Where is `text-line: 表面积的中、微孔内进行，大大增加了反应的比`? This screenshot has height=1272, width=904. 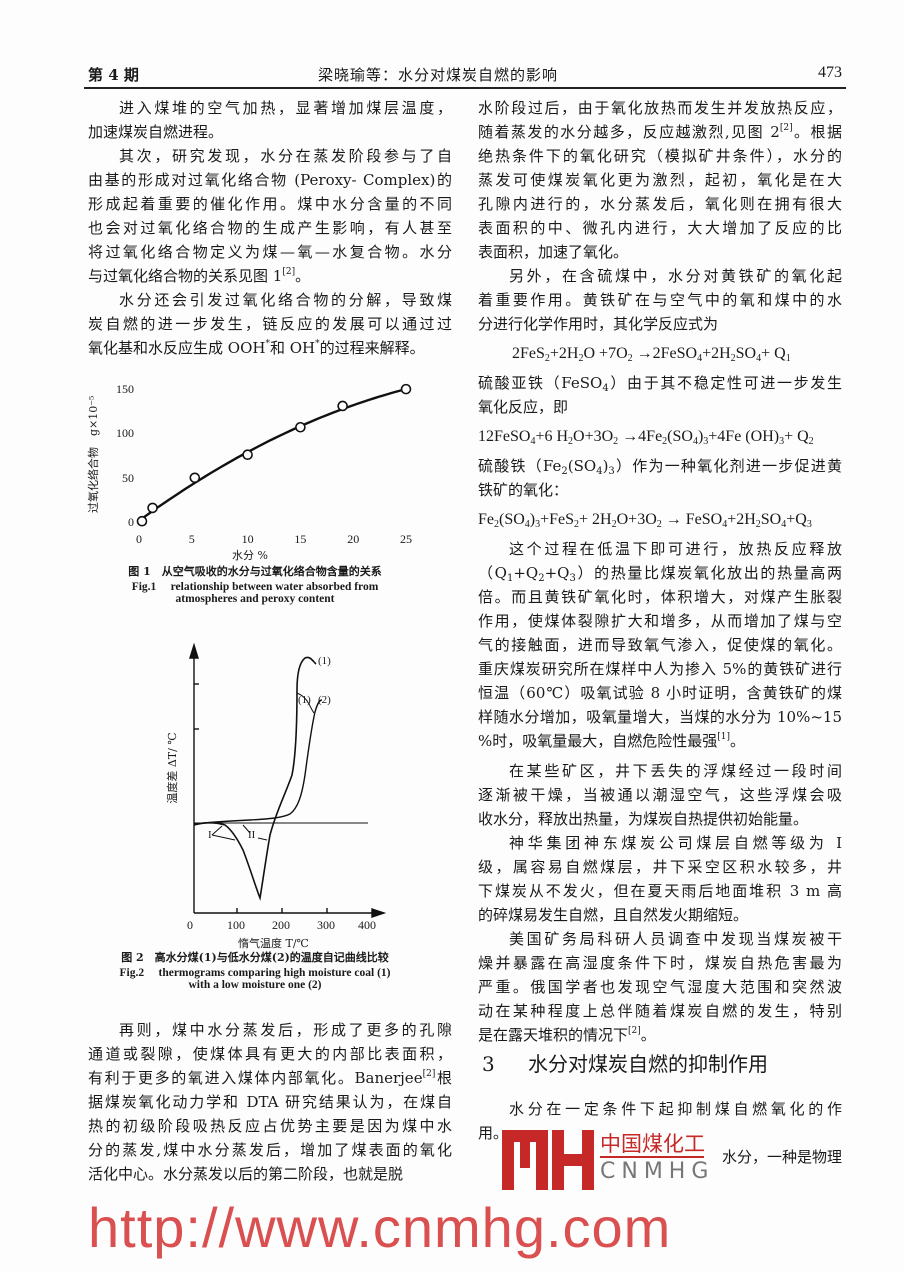 text-line: 表面积的中、微孔内进行，大大增加了反应的比 is located at coordinates (660, 228).